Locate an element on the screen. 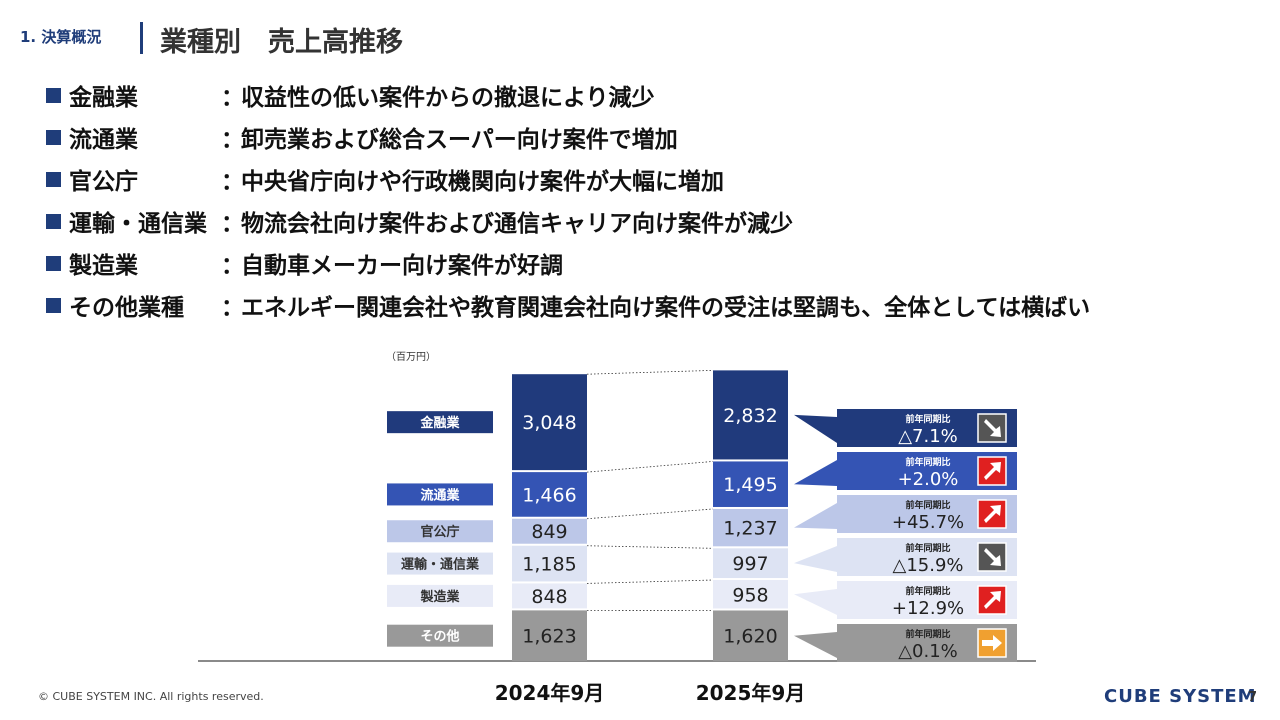  bar-value-label: 1,623 is located at coordinates (549, 637).